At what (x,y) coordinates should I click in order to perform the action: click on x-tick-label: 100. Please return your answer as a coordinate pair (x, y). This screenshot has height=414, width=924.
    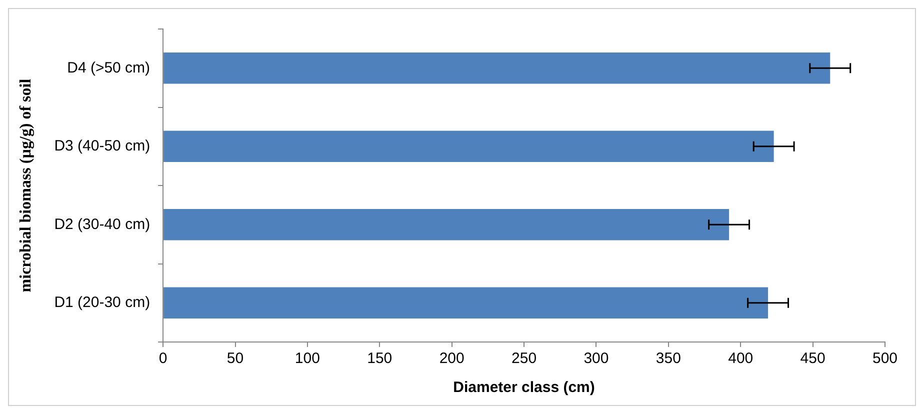
    Looking at the image, I should click on (307, 359).